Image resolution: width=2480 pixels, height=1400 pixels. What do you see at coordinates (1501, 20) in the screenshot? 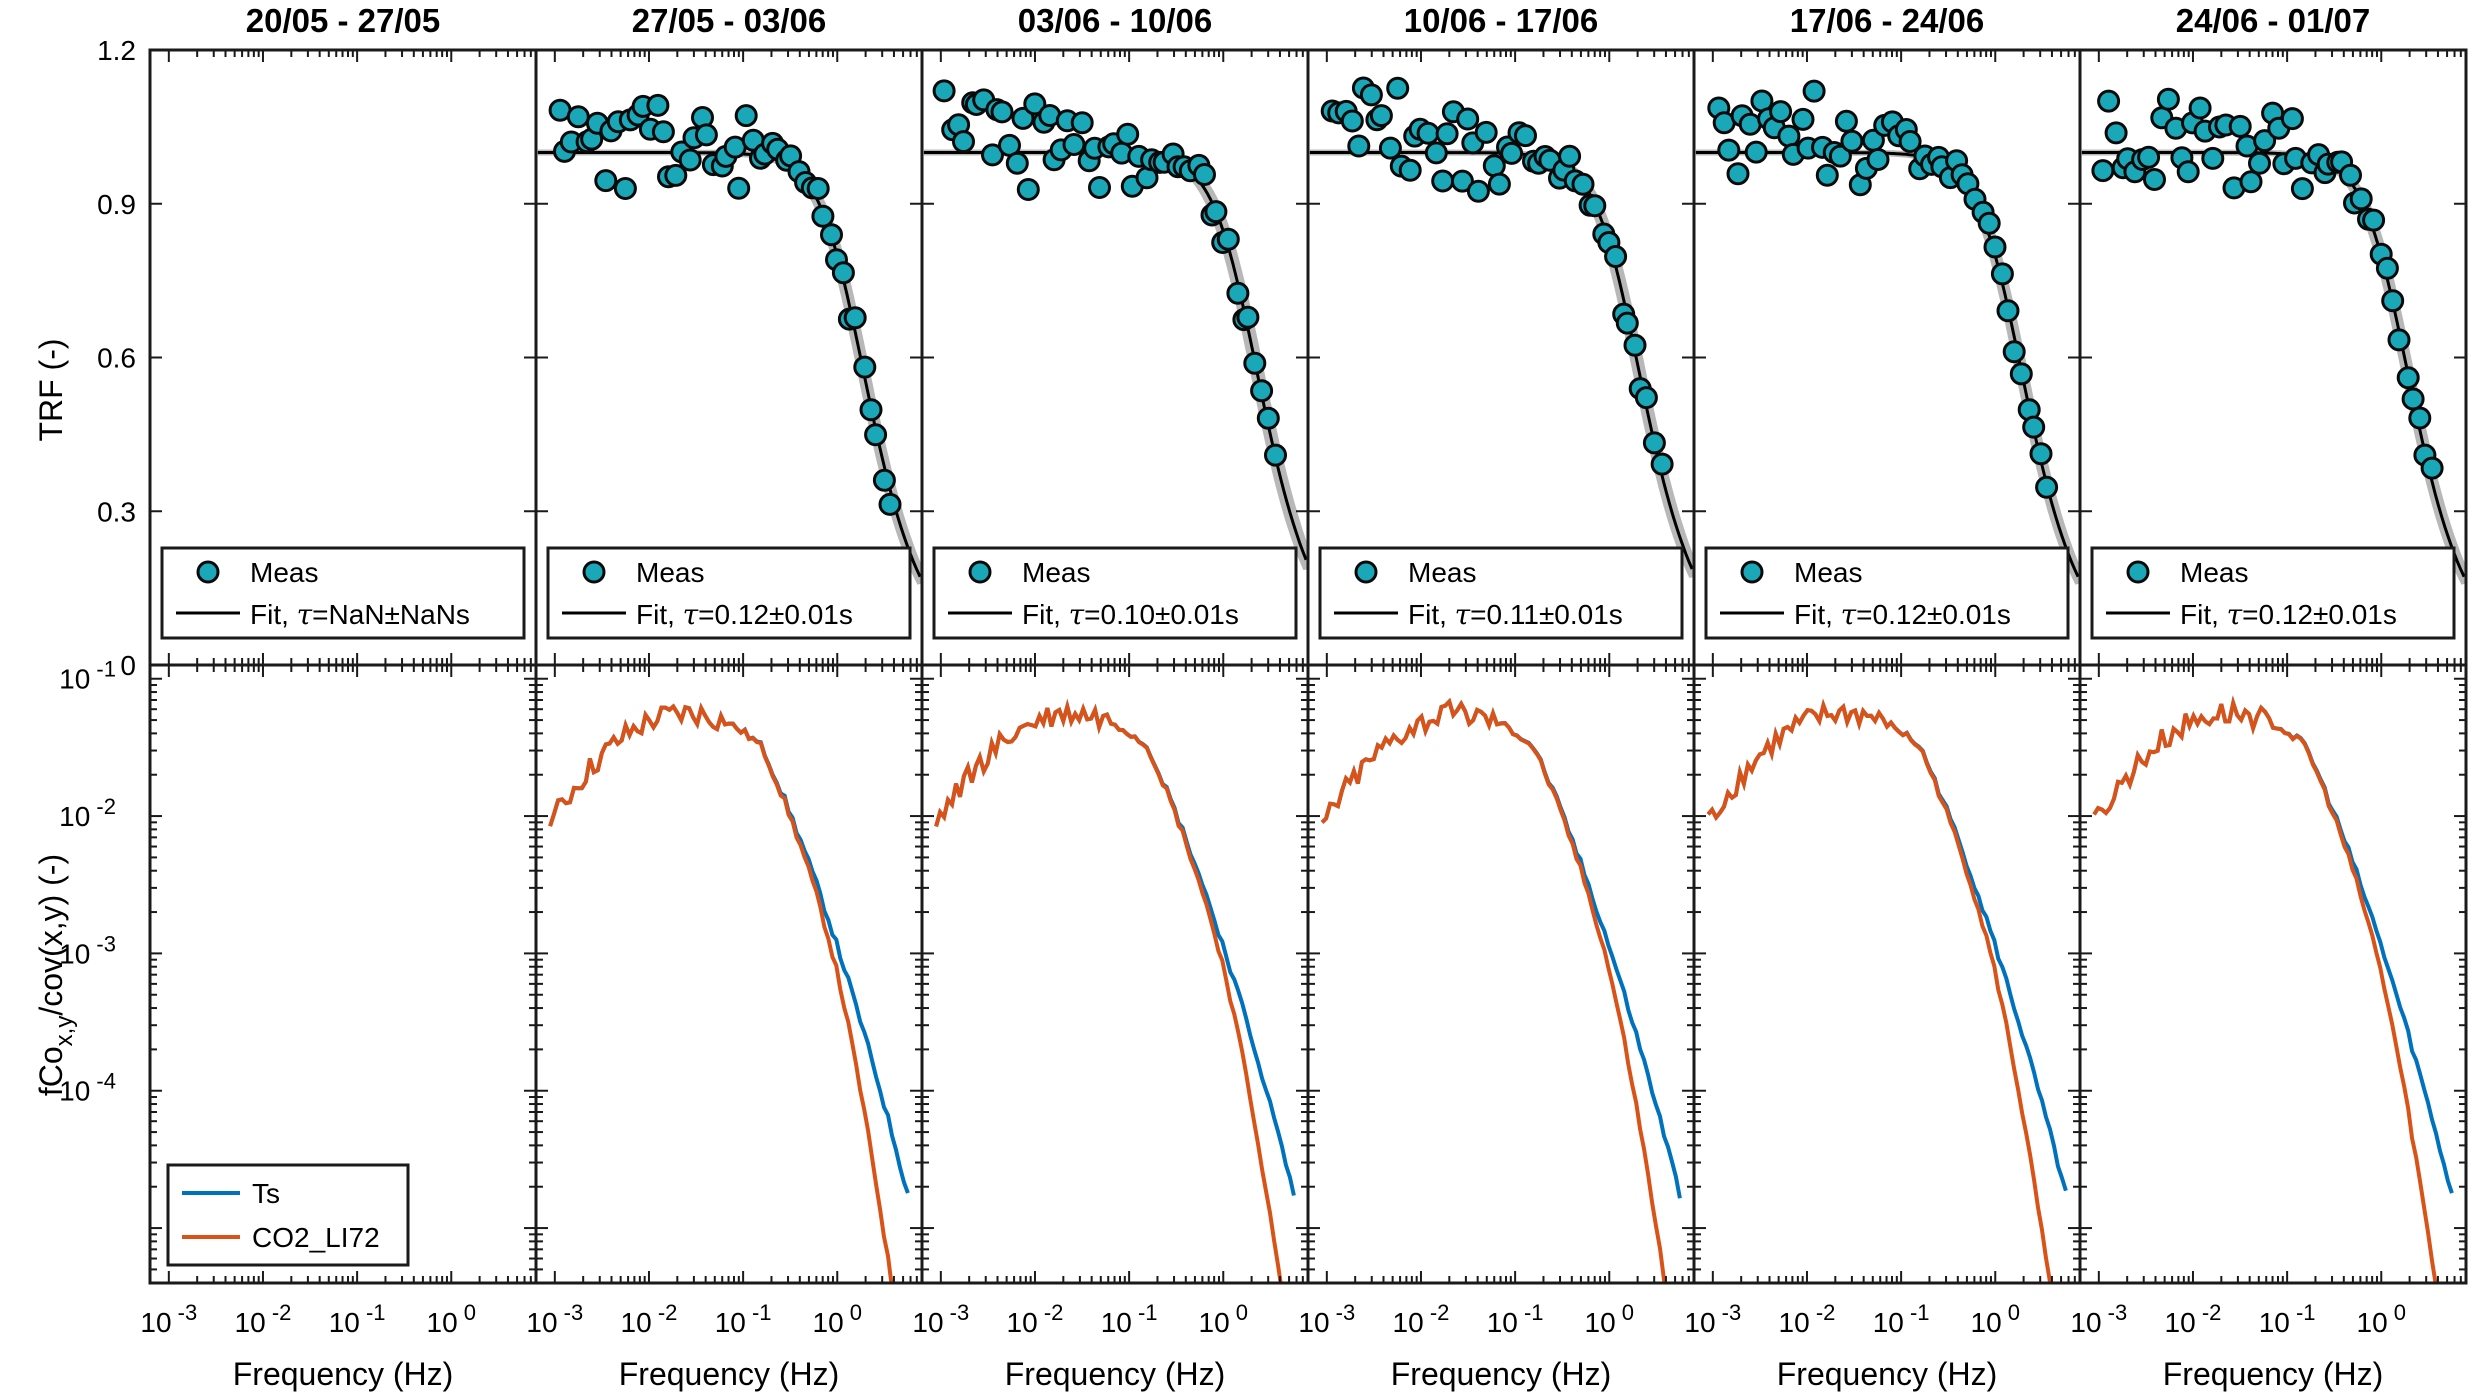
I see `panel-title: 10/06 - 17/06` at bounding box center [1501, 20].